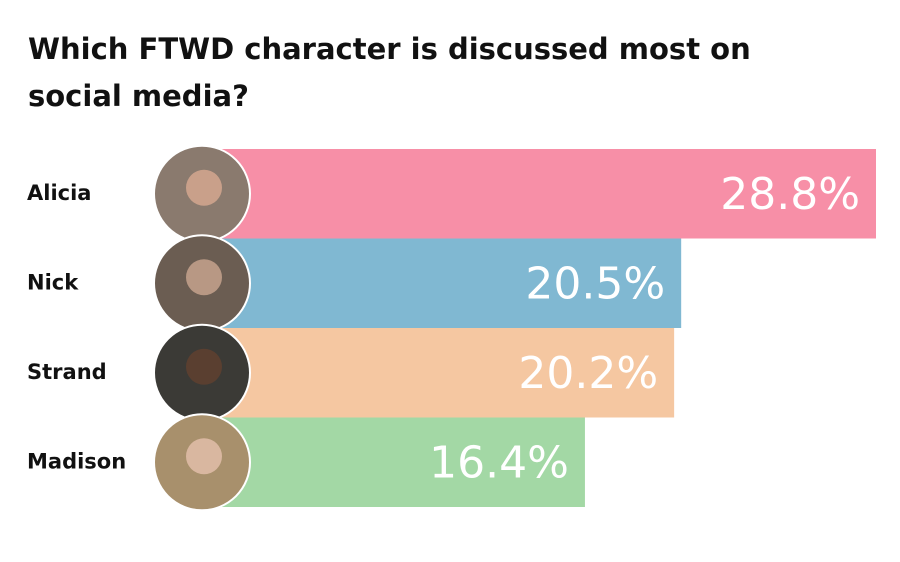  I want to click on value-label: 28.8%, so click(790, 194).